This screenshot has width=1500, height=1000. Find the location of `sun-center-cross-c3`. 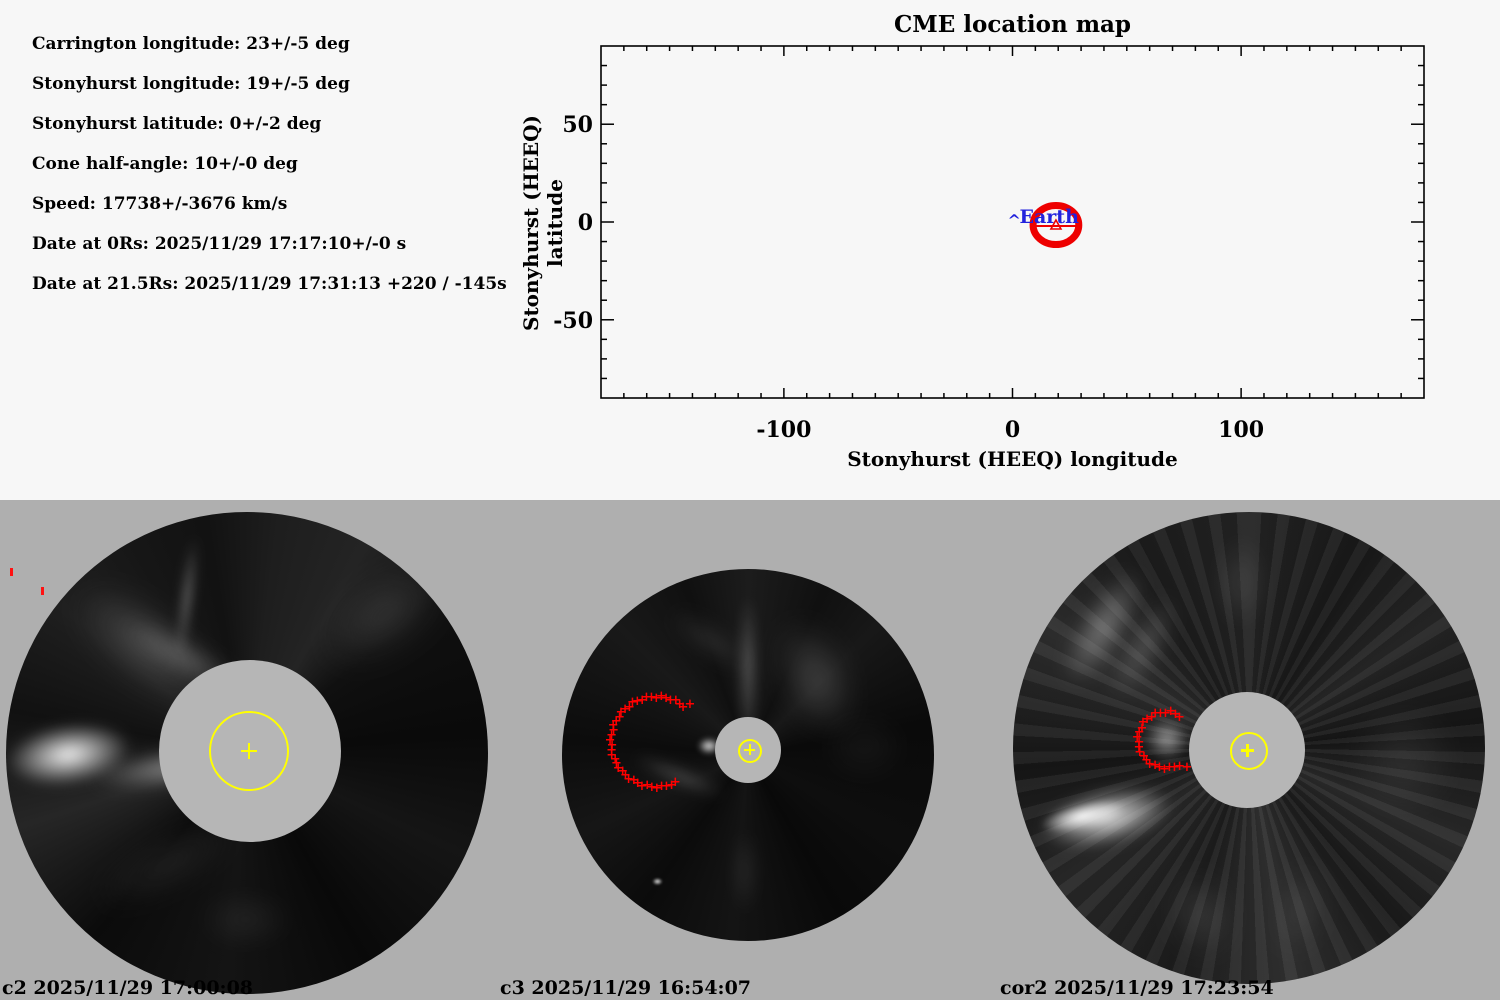

sun-center-cross-c3 is located at coordinates (750, 749).